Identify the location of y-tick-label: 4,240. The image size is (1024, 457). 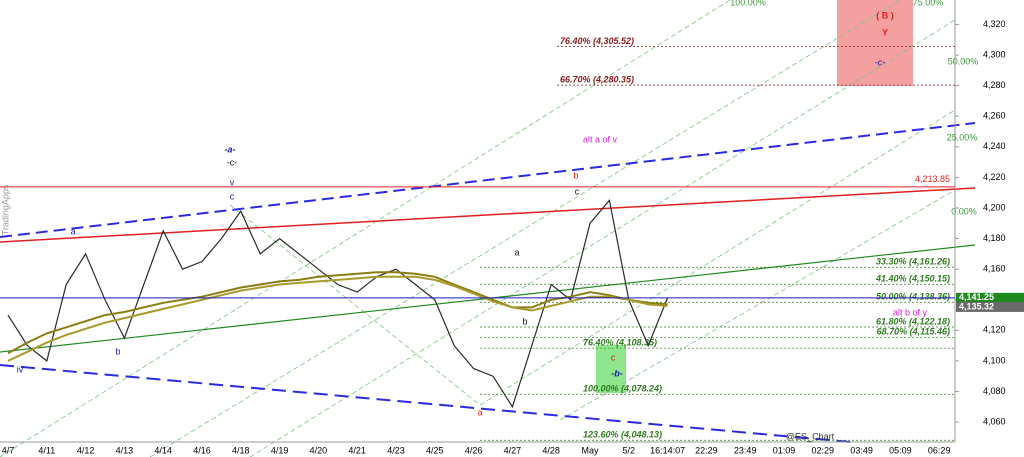
(994, 146).